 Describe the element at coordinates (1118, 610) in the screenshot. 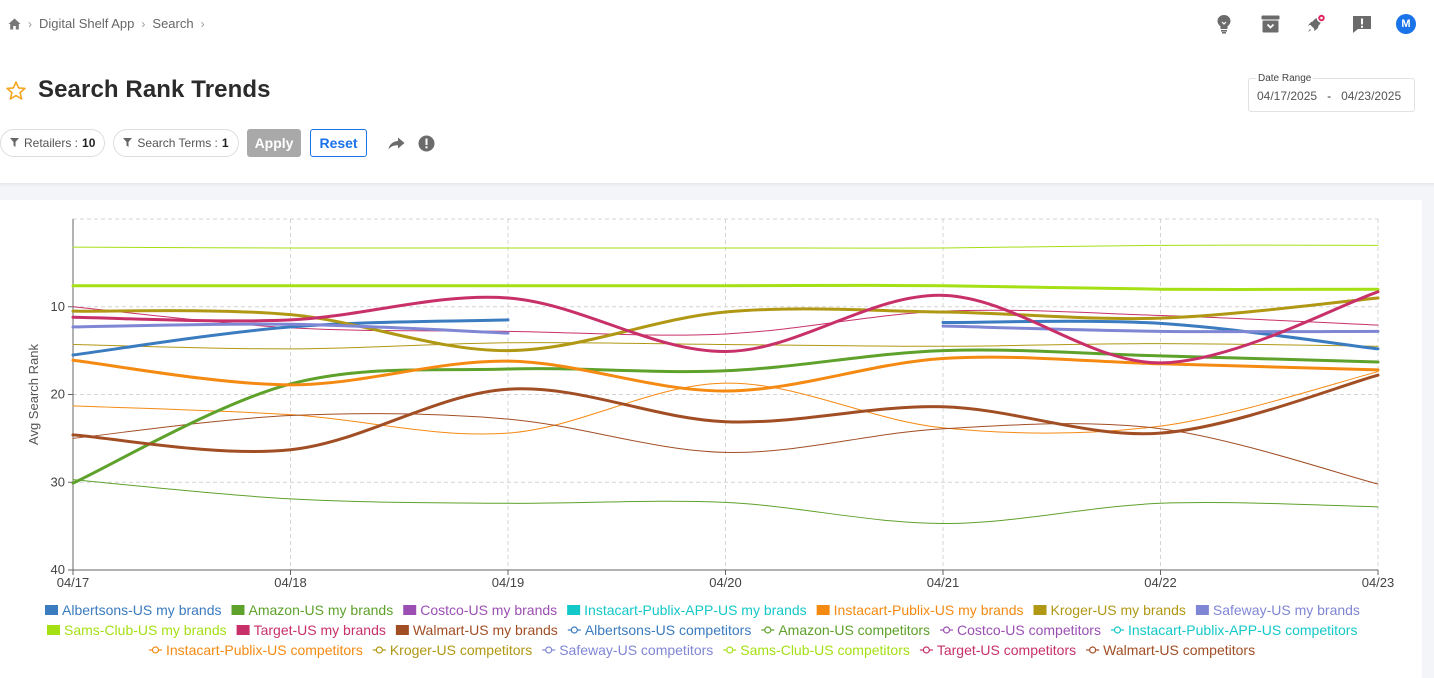

I see `legend-label: Kroger-US my brands` at that location.